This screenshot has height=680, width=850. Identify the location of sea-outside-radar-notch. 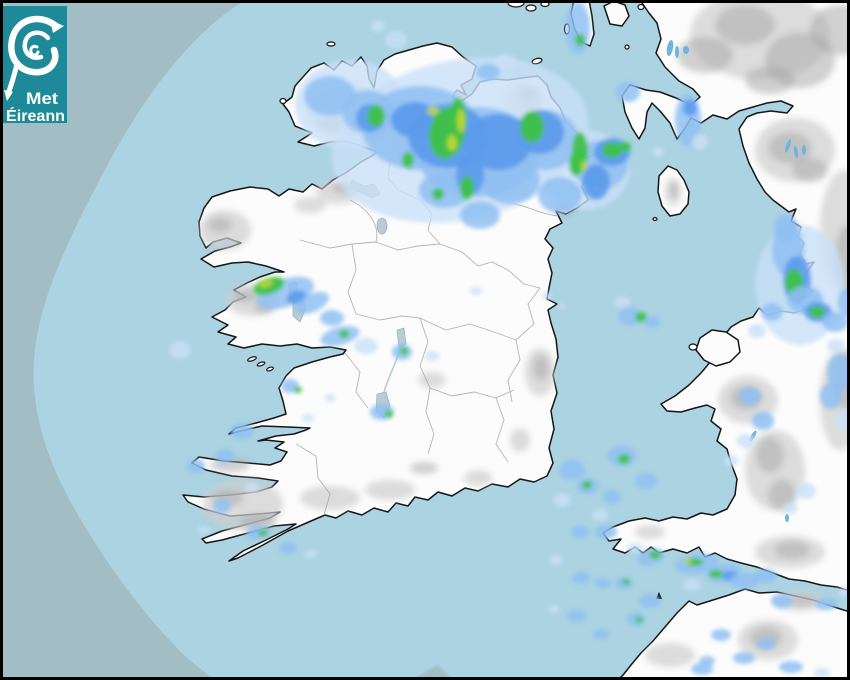
(433, 671).